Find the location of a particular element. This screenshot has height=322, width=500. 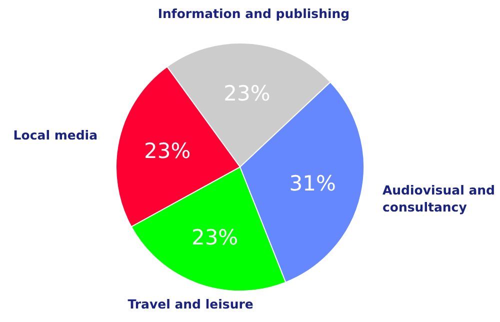

slice-label: Local media is located at coordinates (55, 135).